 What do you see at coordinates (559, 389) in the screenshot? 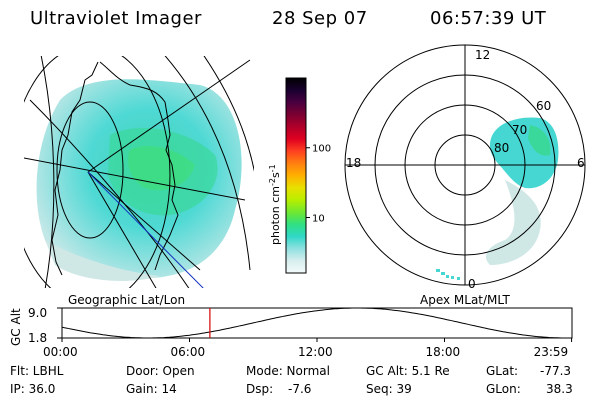
I see `glon-value: 38.3` at bounding box center [559, 389].